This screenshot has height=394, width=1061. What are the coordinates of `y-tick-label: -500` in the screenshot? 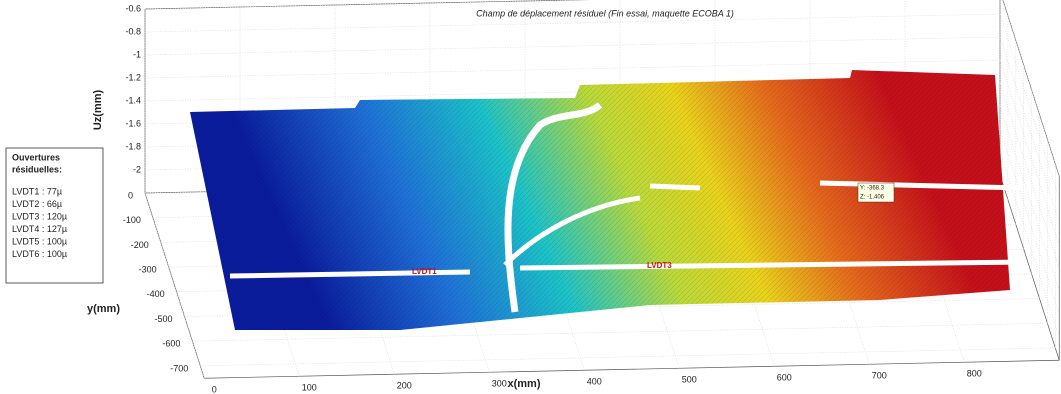 It's located at (163, 319).